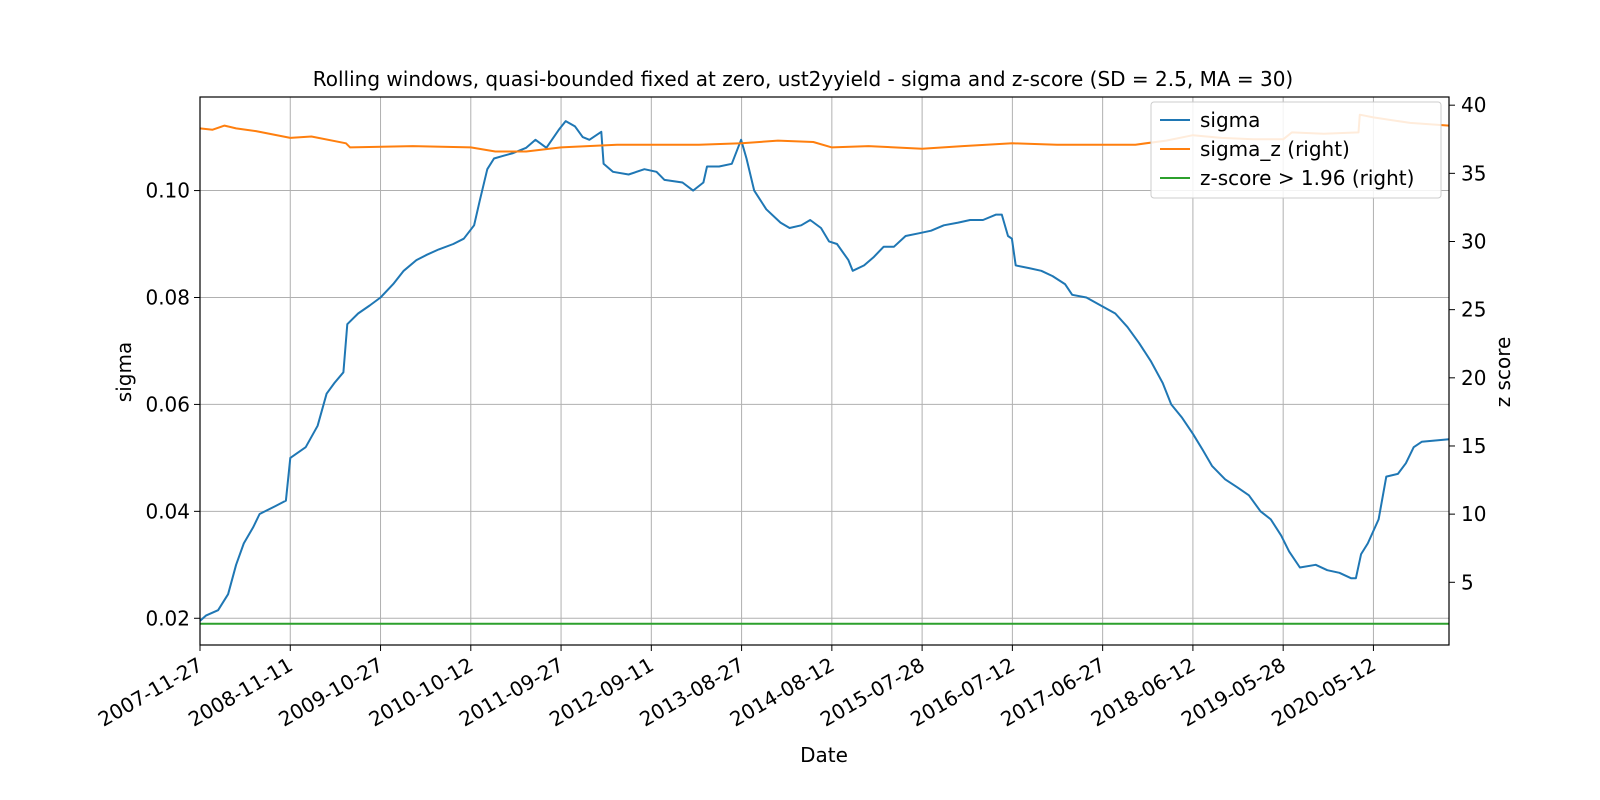 This screenshot has width=1600, height=800. I want to click on legend-item-sigma-z: sigma_z (right), so click(1275, 149).